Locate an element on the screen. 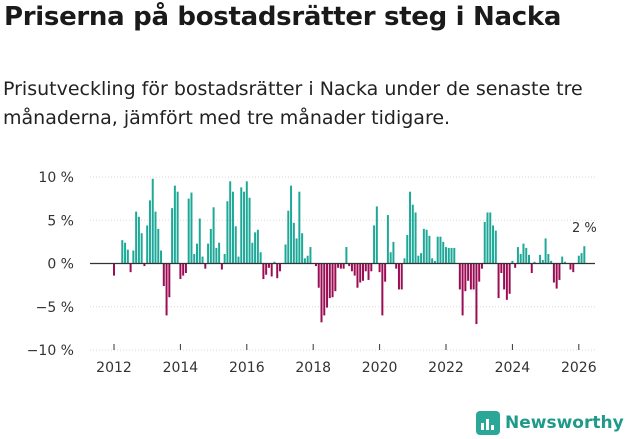 Image resolution: width=631 pixels, height=439 pixels. x-axis: 2012 2014 2016 2018 2020 2022 2024 2026 is located at coordinates (346, 360).